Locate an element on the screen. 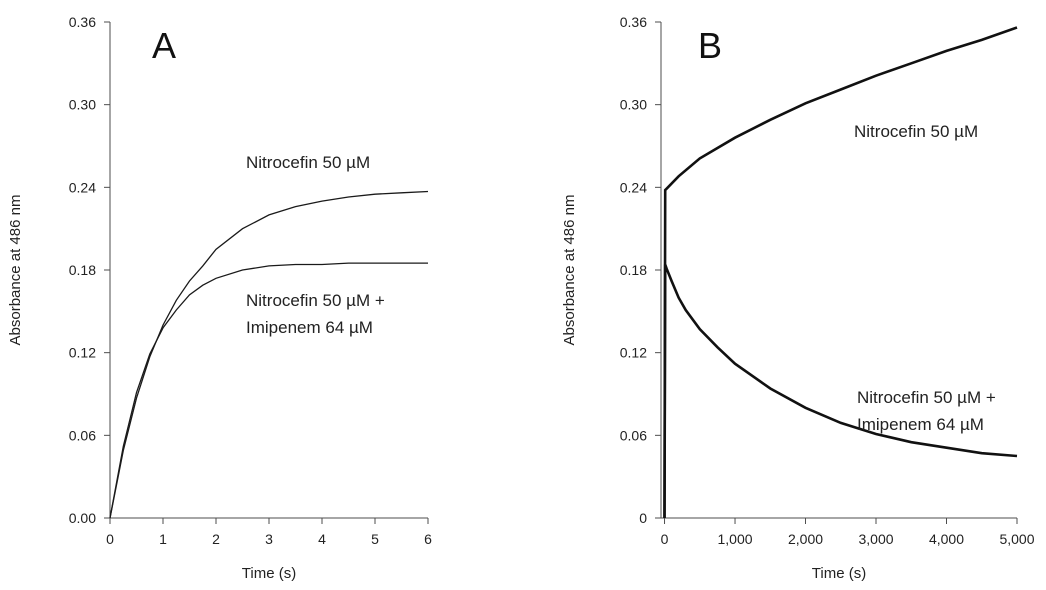 The width and height of the screenshot is (1046, 590). y-tick-label: 0 is located at coordinates (643, 518).